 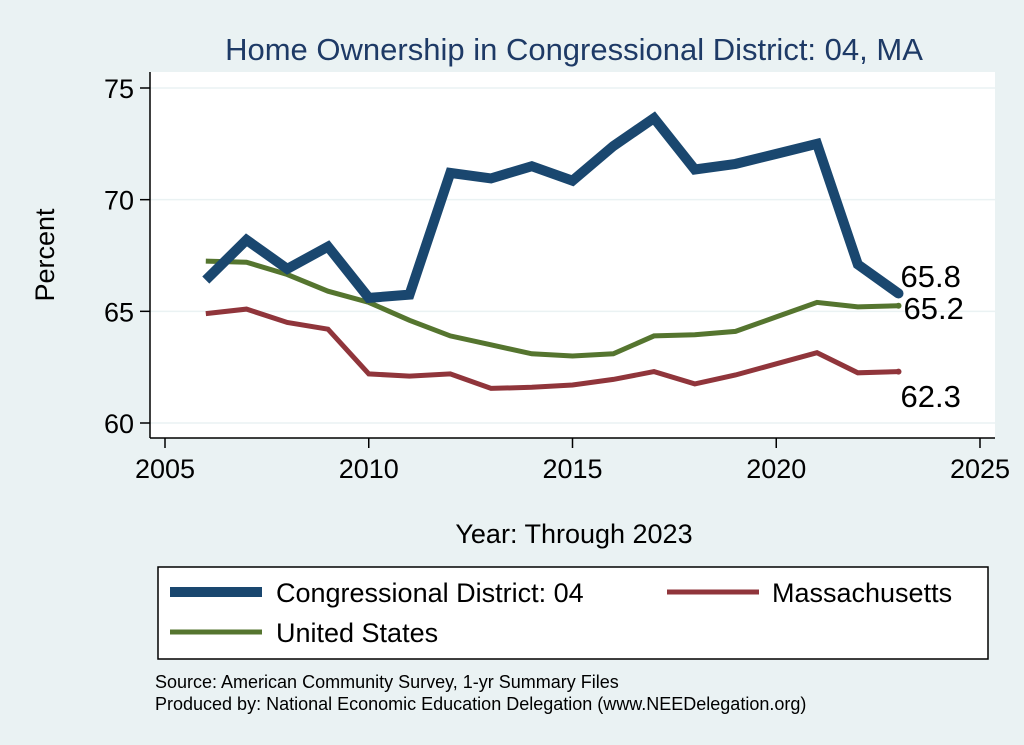 I want to click on y-tick-label: 60, so click(x=119, y=424).